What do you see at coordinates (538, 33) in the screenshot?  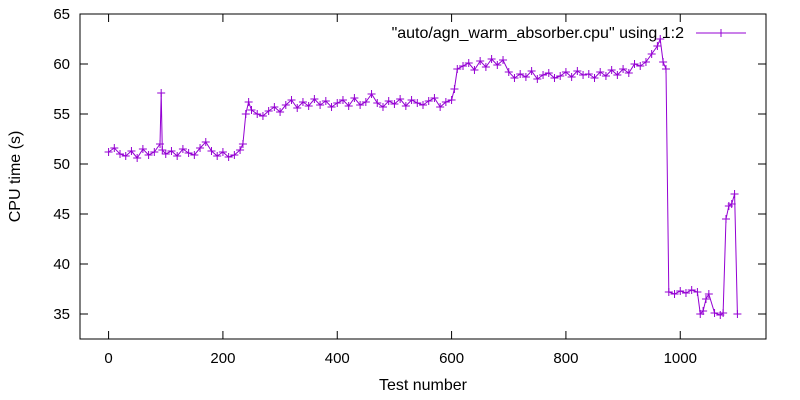 I see `legend-label: "auto/agn_warm_absorber.cpu" using 1:2` at bounding box center [538, 33].